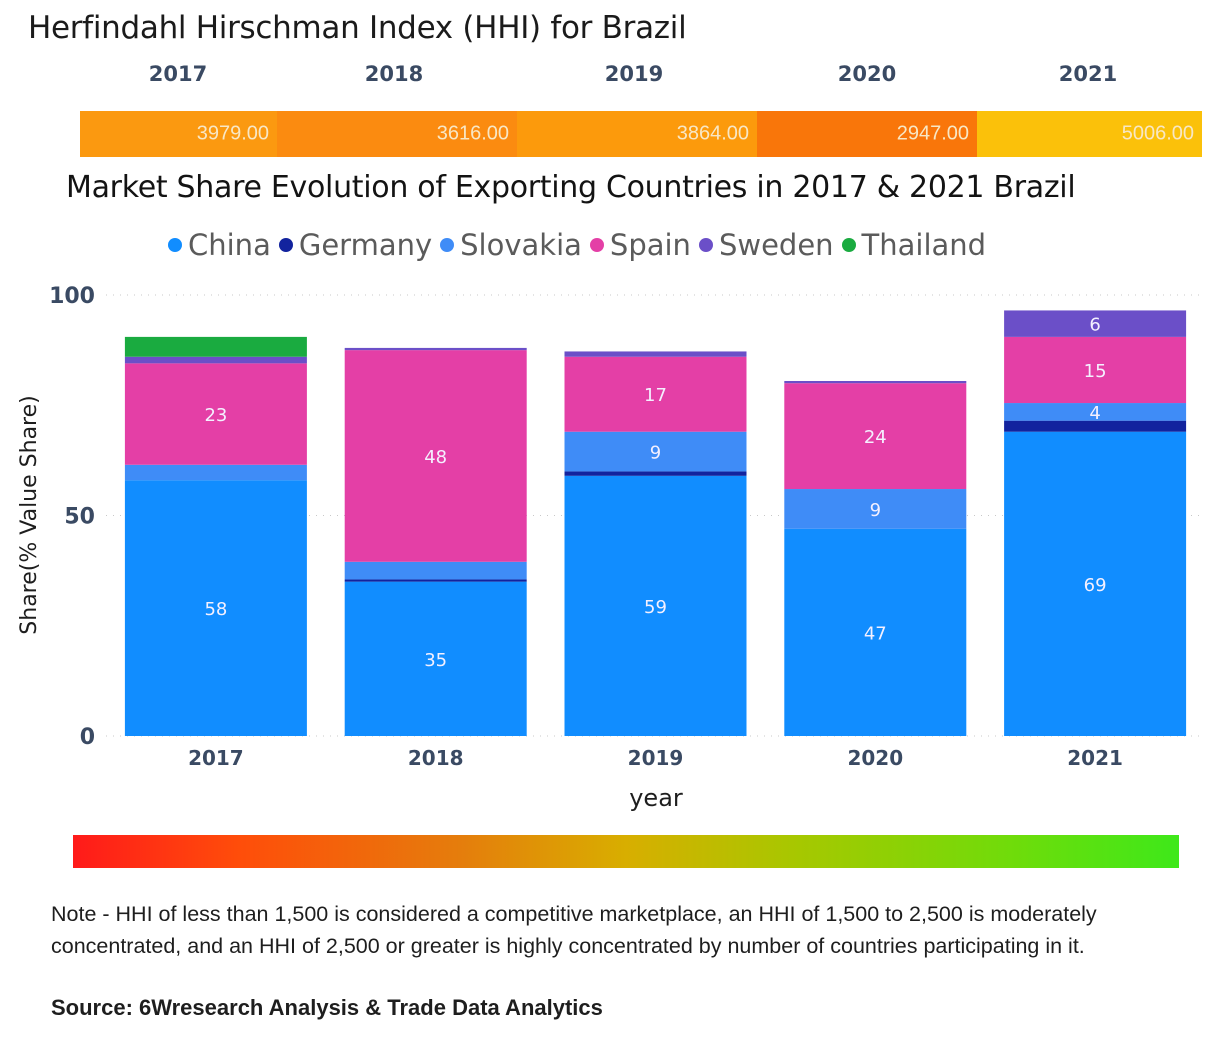 The width and height of the screenshot is (1224, 1040). Describe the element at coordinates (655, 473) in the screenshot. I see `bar-segment-germany-2019` at that location.